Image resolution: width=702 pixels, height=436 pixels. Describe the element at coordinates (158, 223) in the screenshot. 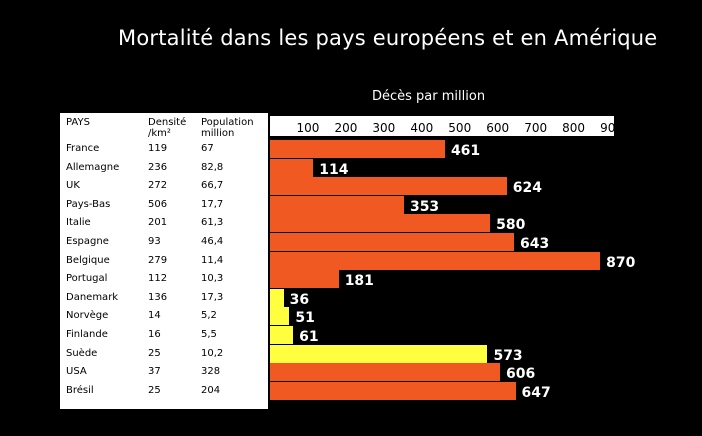

I see `cell-density: 201` at that location.